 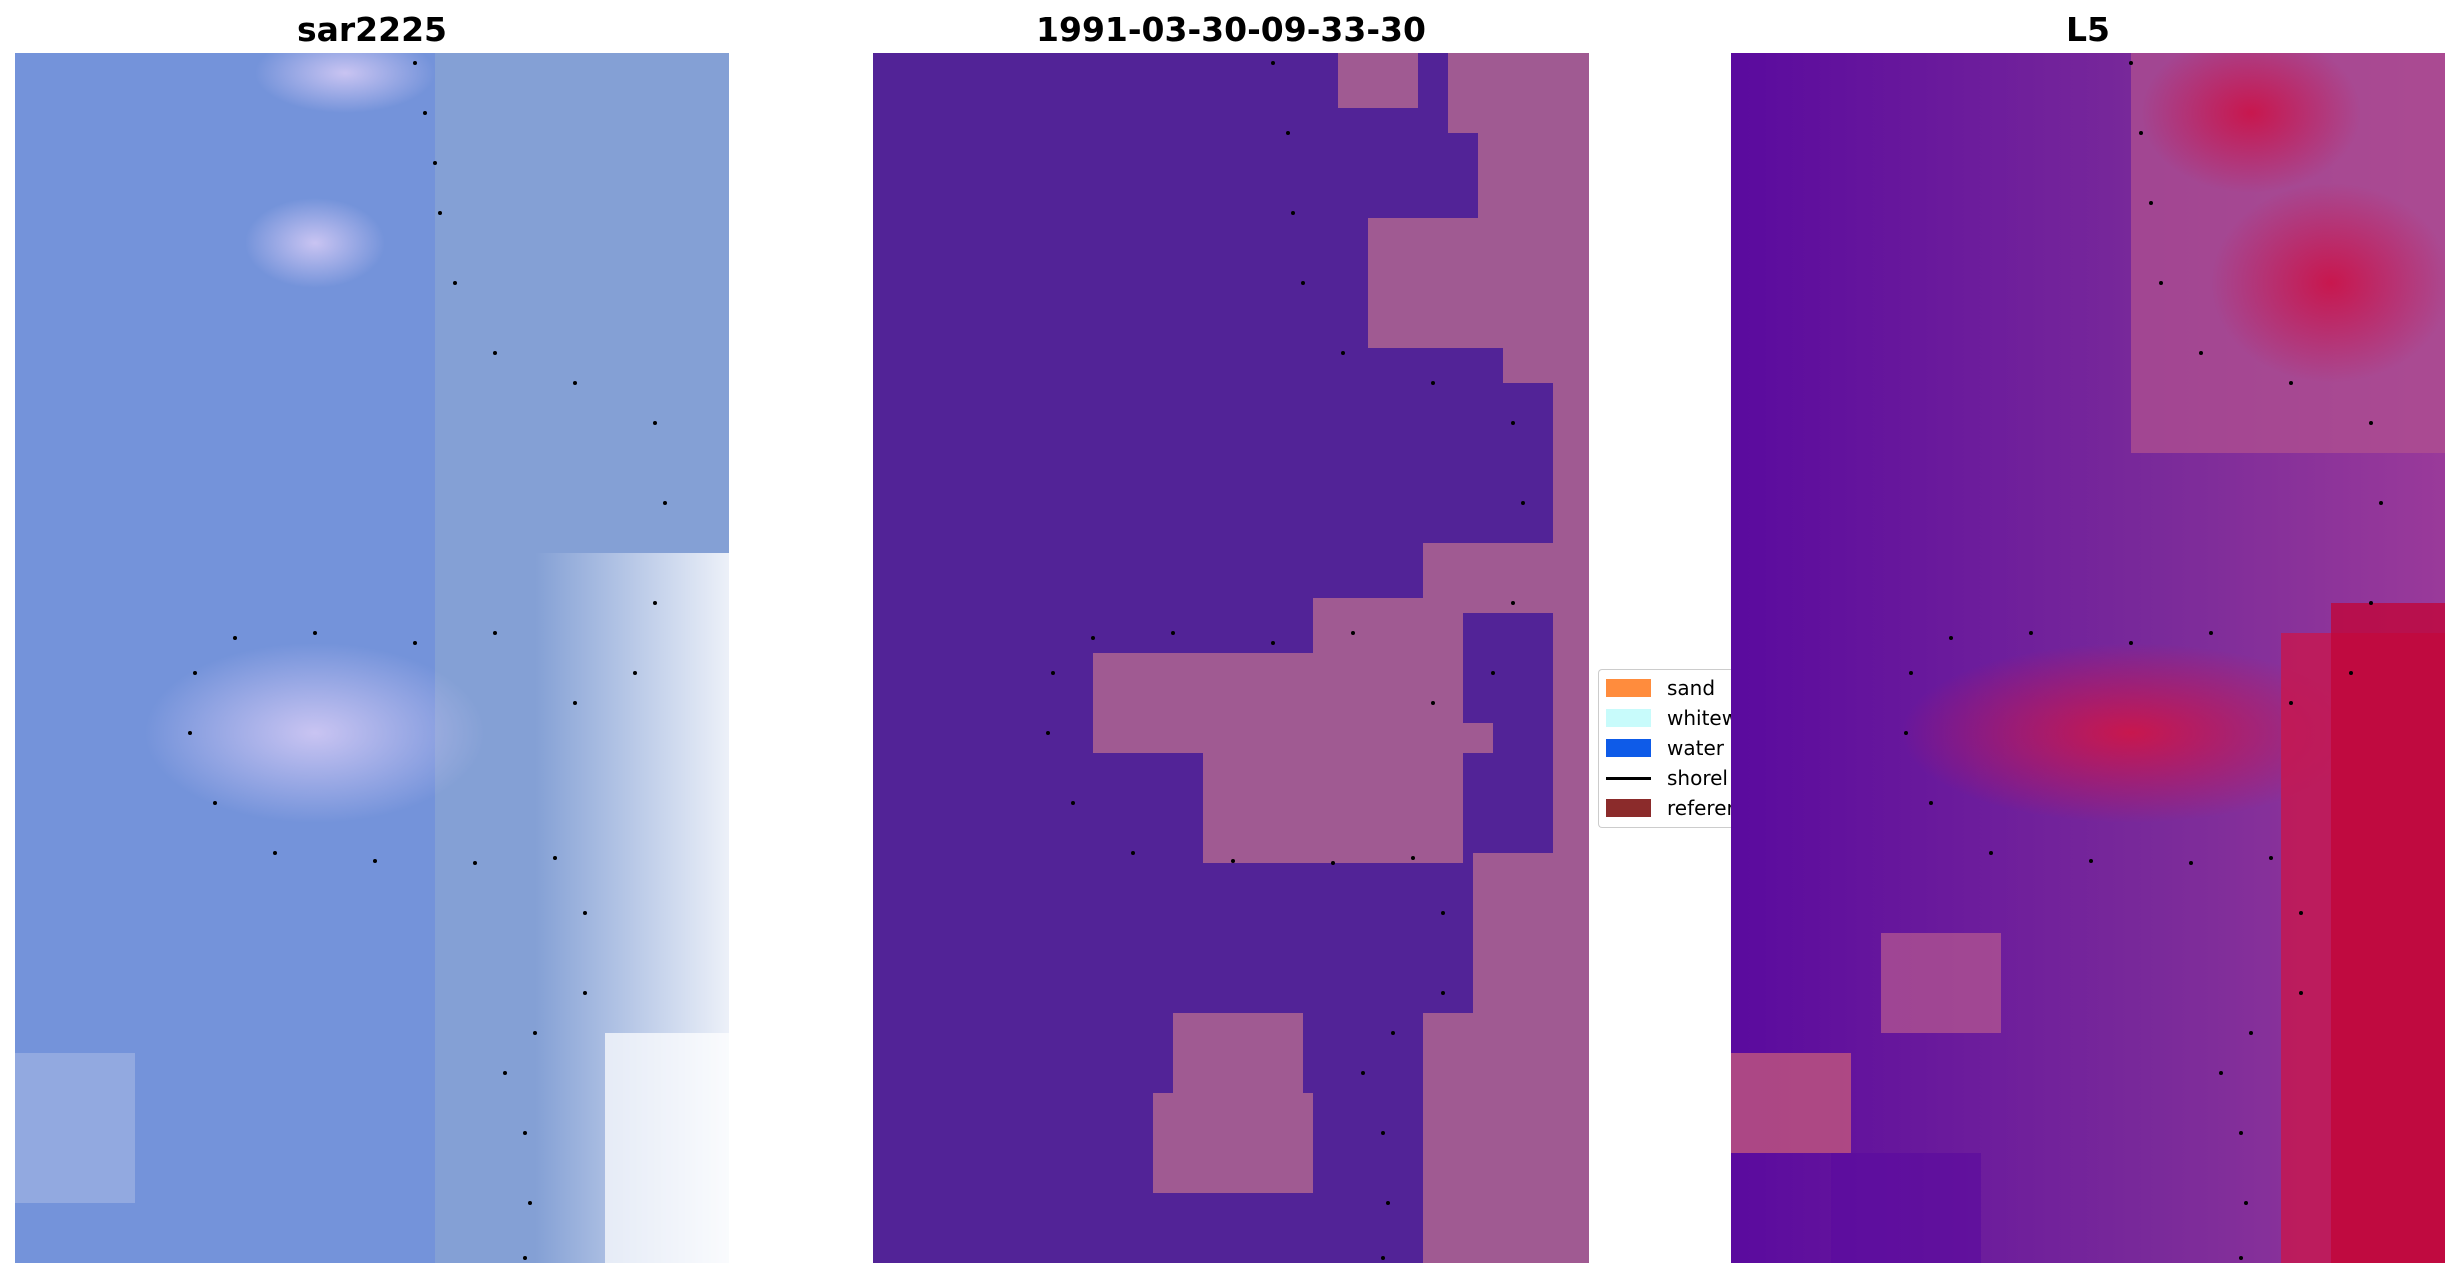 What do you see at coordinates (1665, 687) in the screenshot?
I see `legend-item-sand: sand` at bounding box center [1665, 687].